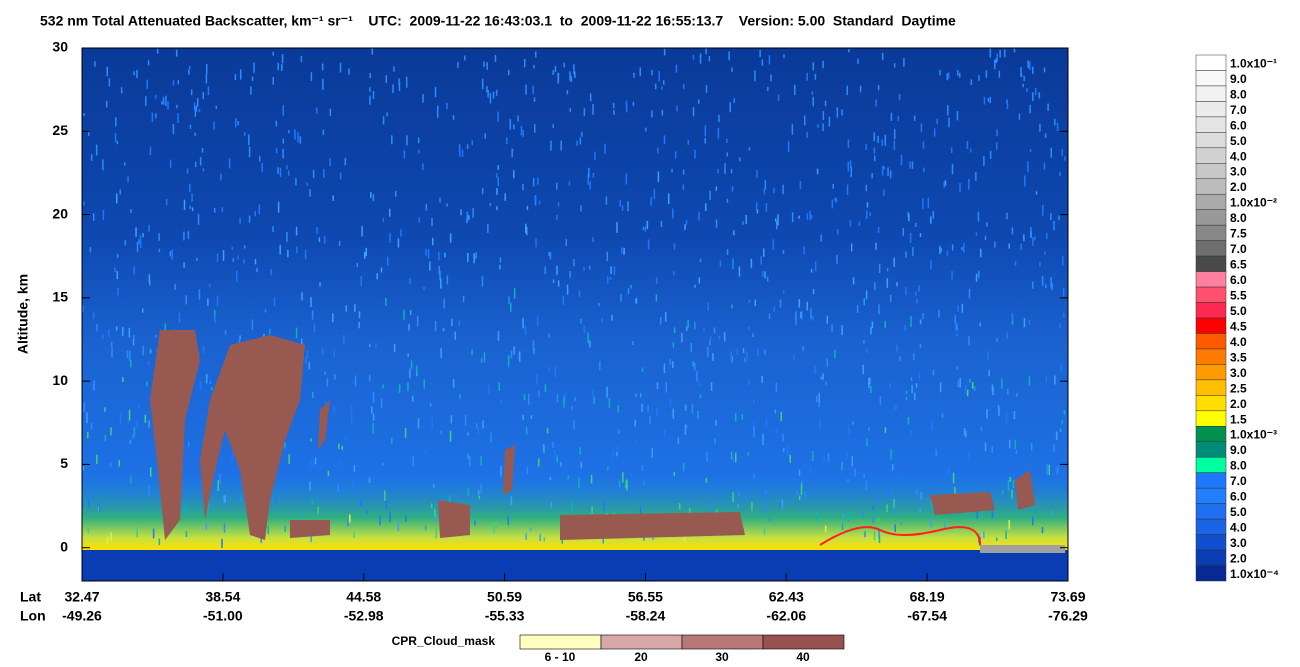  What do you see at coordinates (575, 565) in the screenshot?
I see `subsurface` at bounding box center [575, 565].